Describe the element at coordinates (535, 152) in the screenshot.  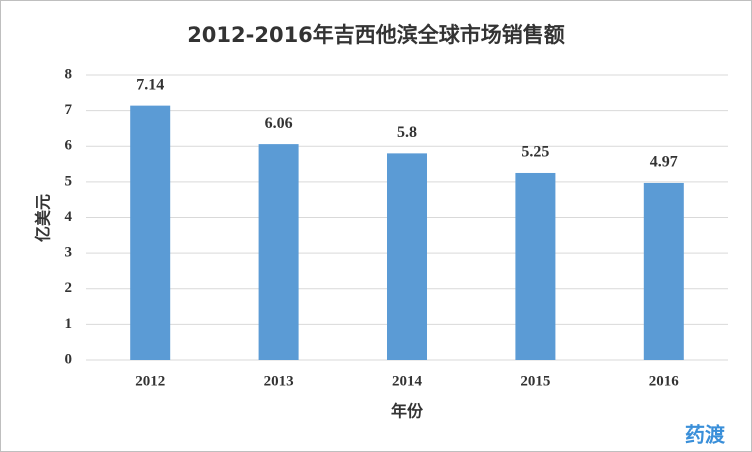
I see `data-label: 5.25` at that location.